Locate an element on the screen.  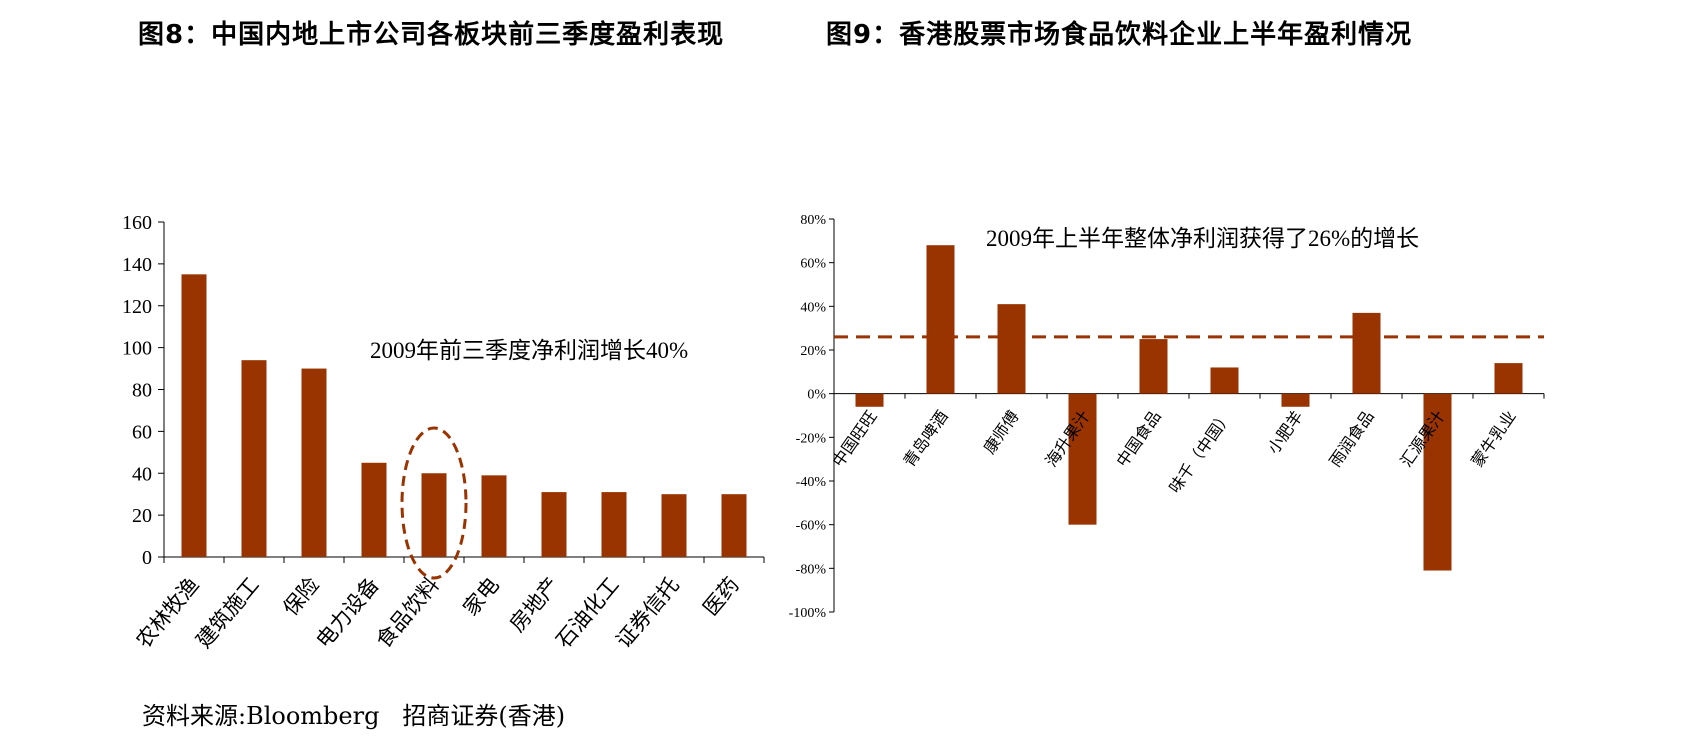
y-tick-label: 60 is located at coordinates (142, 432).